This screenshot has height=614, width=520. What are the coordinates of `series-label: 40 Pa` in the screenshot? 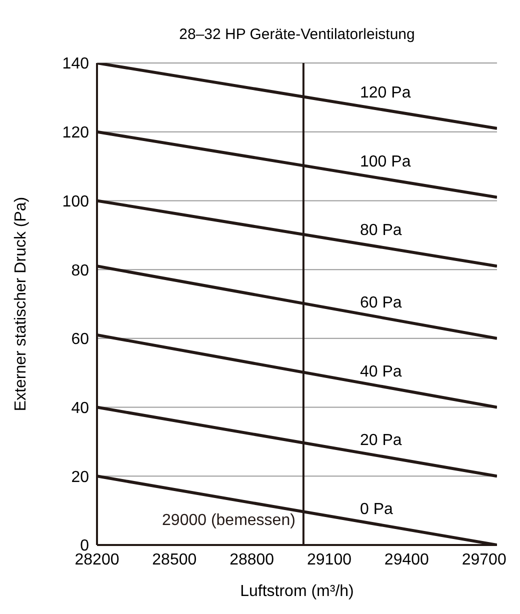 It's located at (381, 371).